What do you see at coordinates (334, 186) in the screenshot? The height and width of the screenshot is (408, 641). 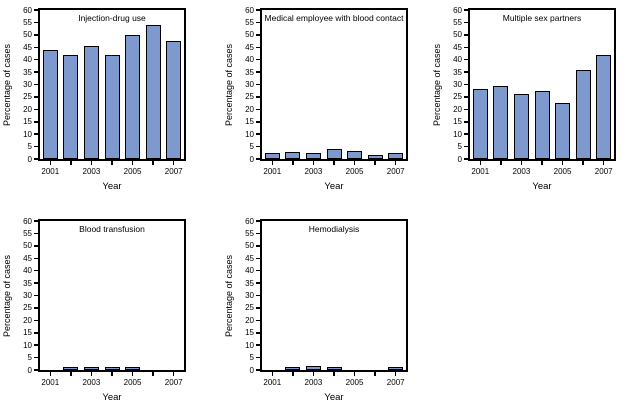 I see `x-axis-title: Year` at bounding box center [334, 186].